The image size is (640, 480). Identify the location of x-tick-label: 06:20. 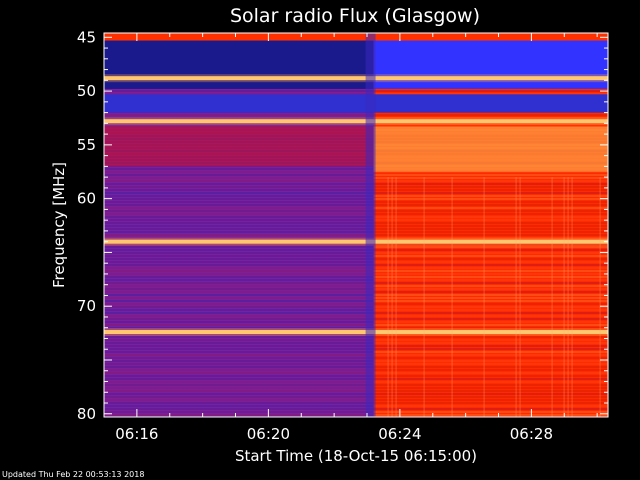
(268, 434).